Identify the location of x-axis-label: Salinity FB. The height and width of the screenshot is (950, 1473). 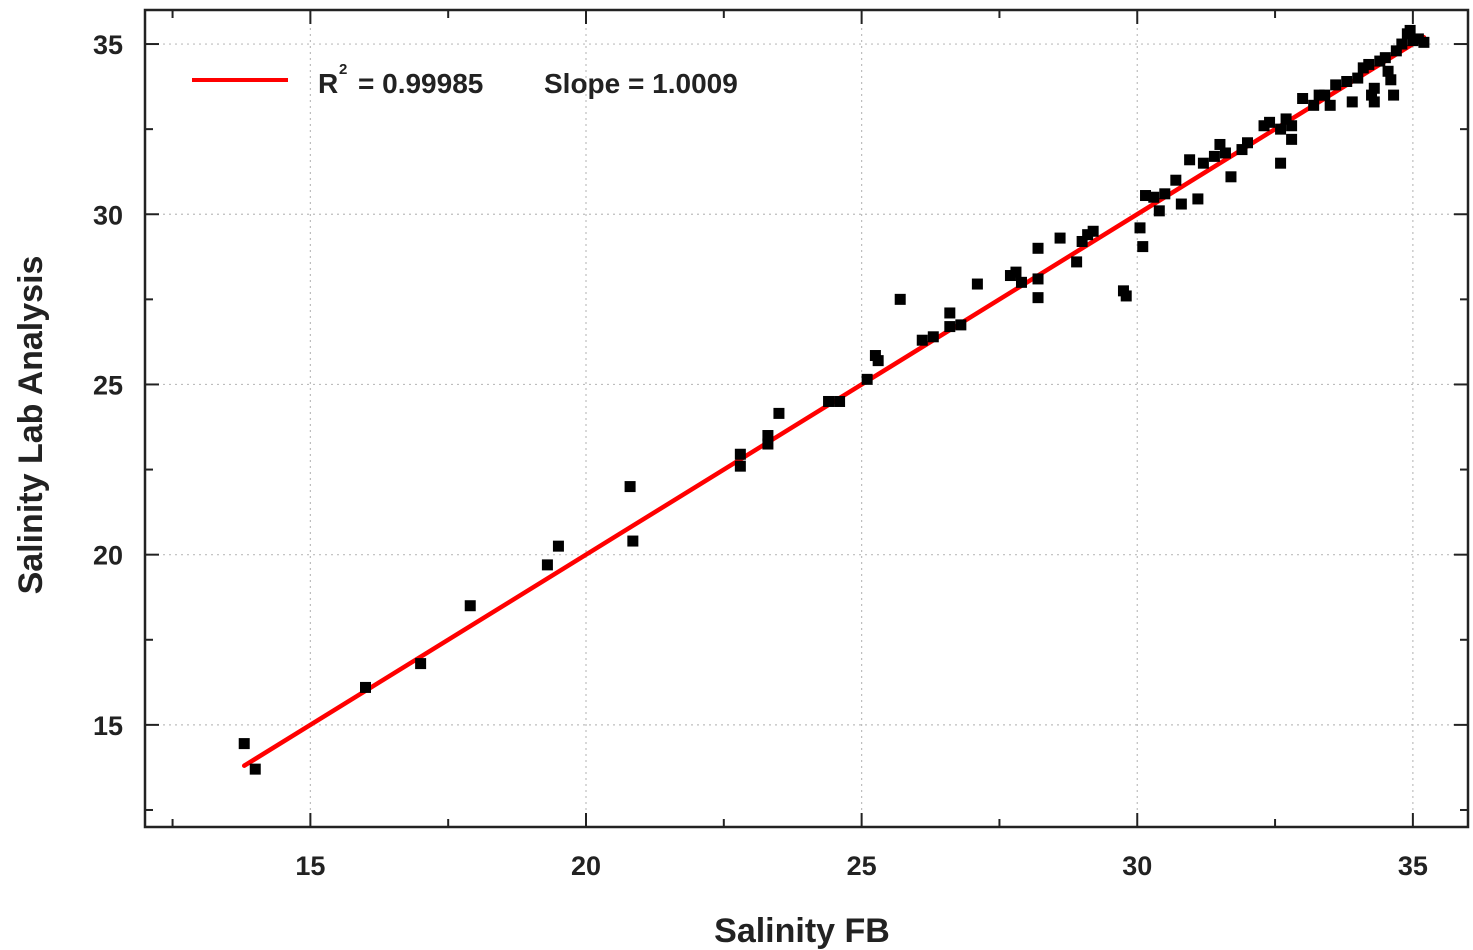
(802, 931).